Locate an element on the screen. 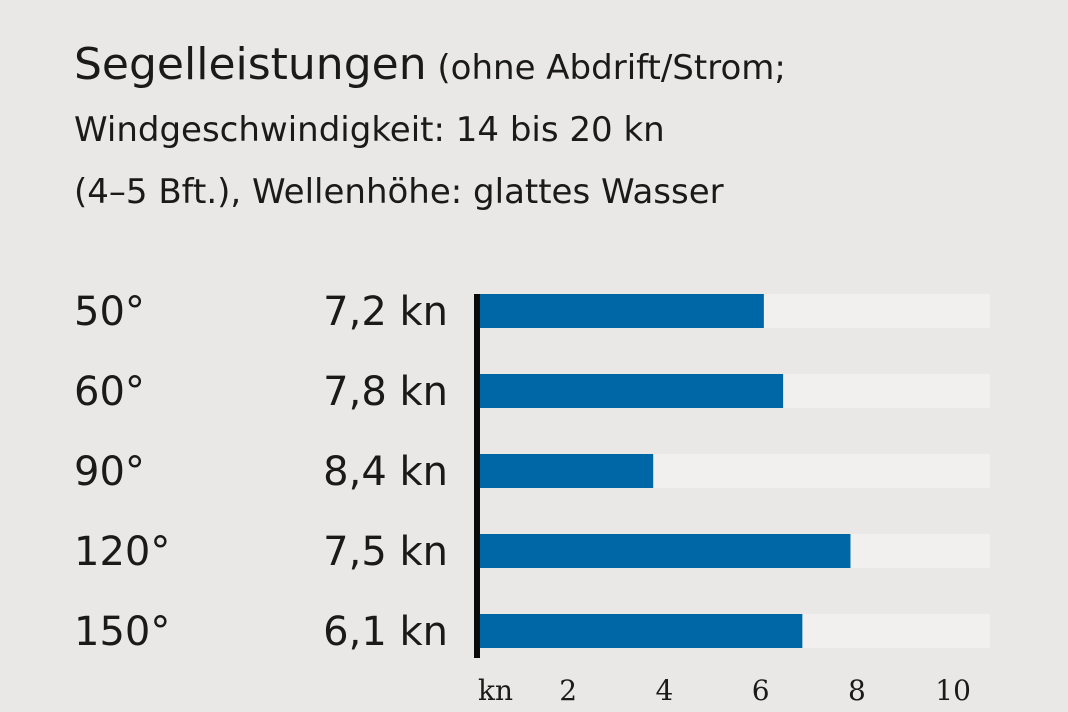  title-line-2: Windgeschwindigkeit: 14 bis 20 kn is located at coordinates (369, 130).